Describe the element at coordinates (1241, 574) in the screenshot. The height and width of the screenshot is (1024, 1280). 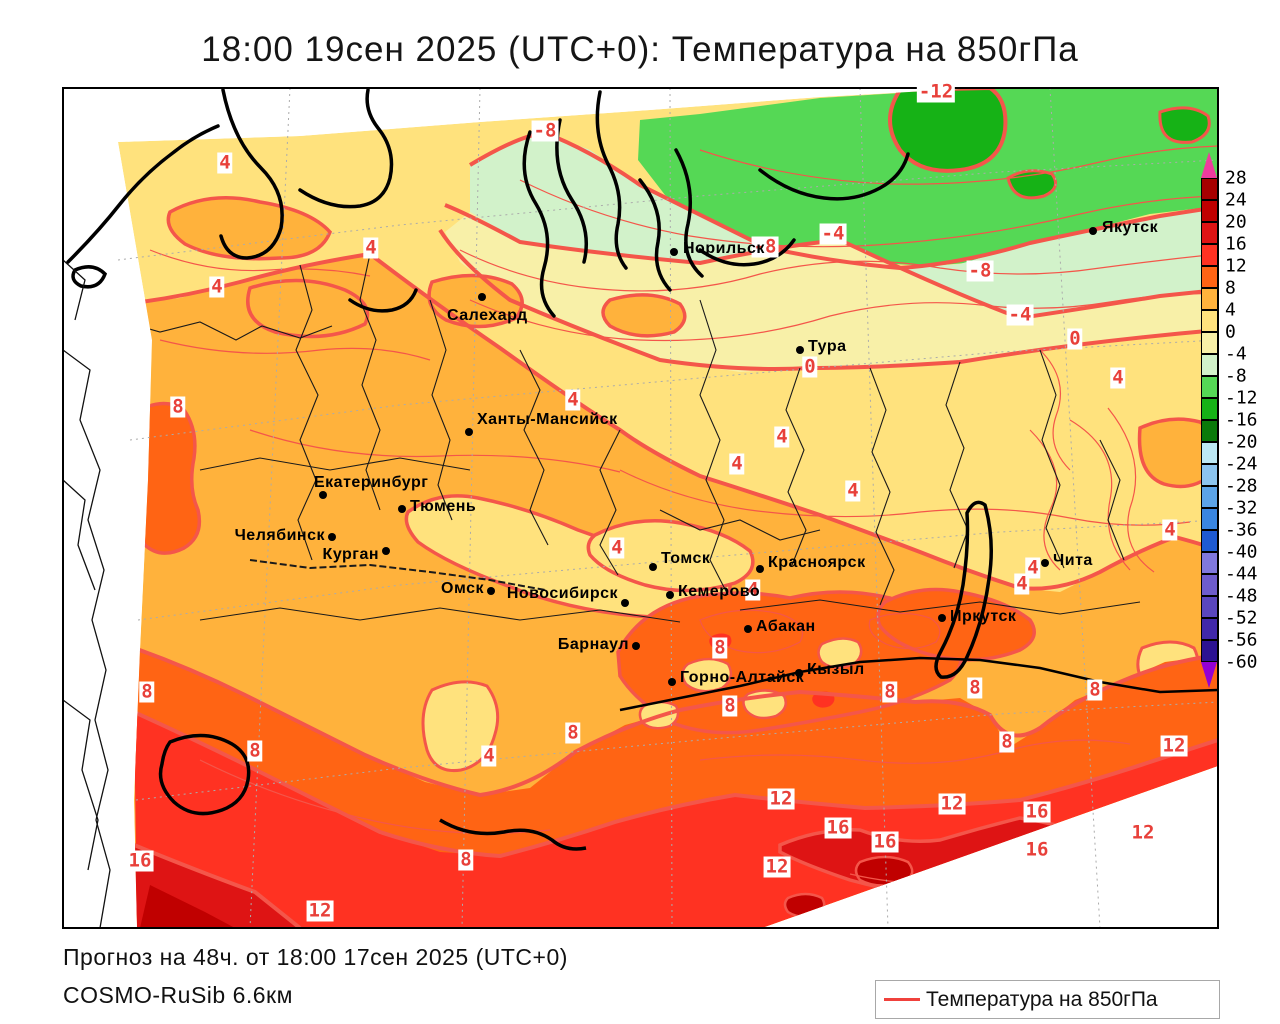
I see `colorbar-tick-label: -44` at that location.